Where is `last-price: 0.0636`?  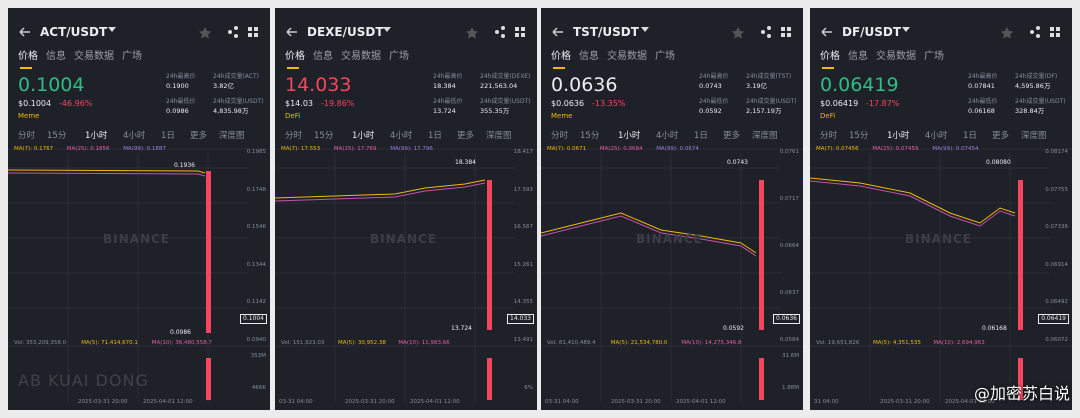
last-price: 0.0636 is located at coordinates (584, 85).